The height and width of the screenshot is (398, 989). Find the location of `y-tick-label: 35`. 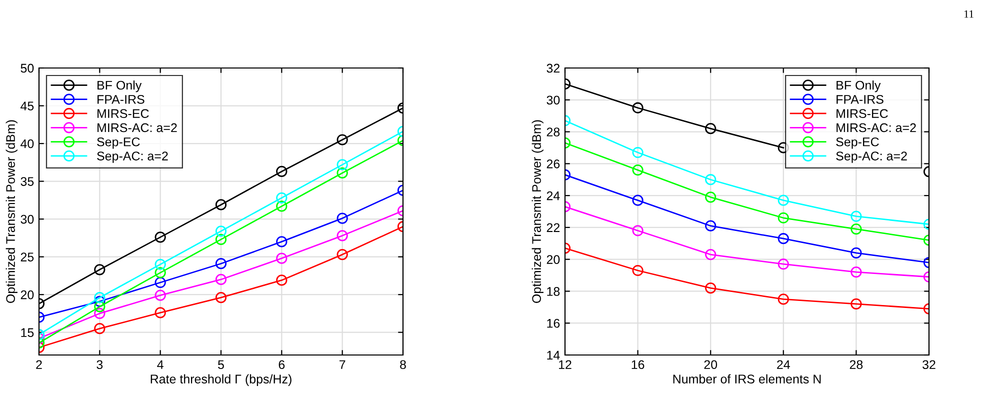

y-tick-label: 35 is located at coordinates (27, 181).